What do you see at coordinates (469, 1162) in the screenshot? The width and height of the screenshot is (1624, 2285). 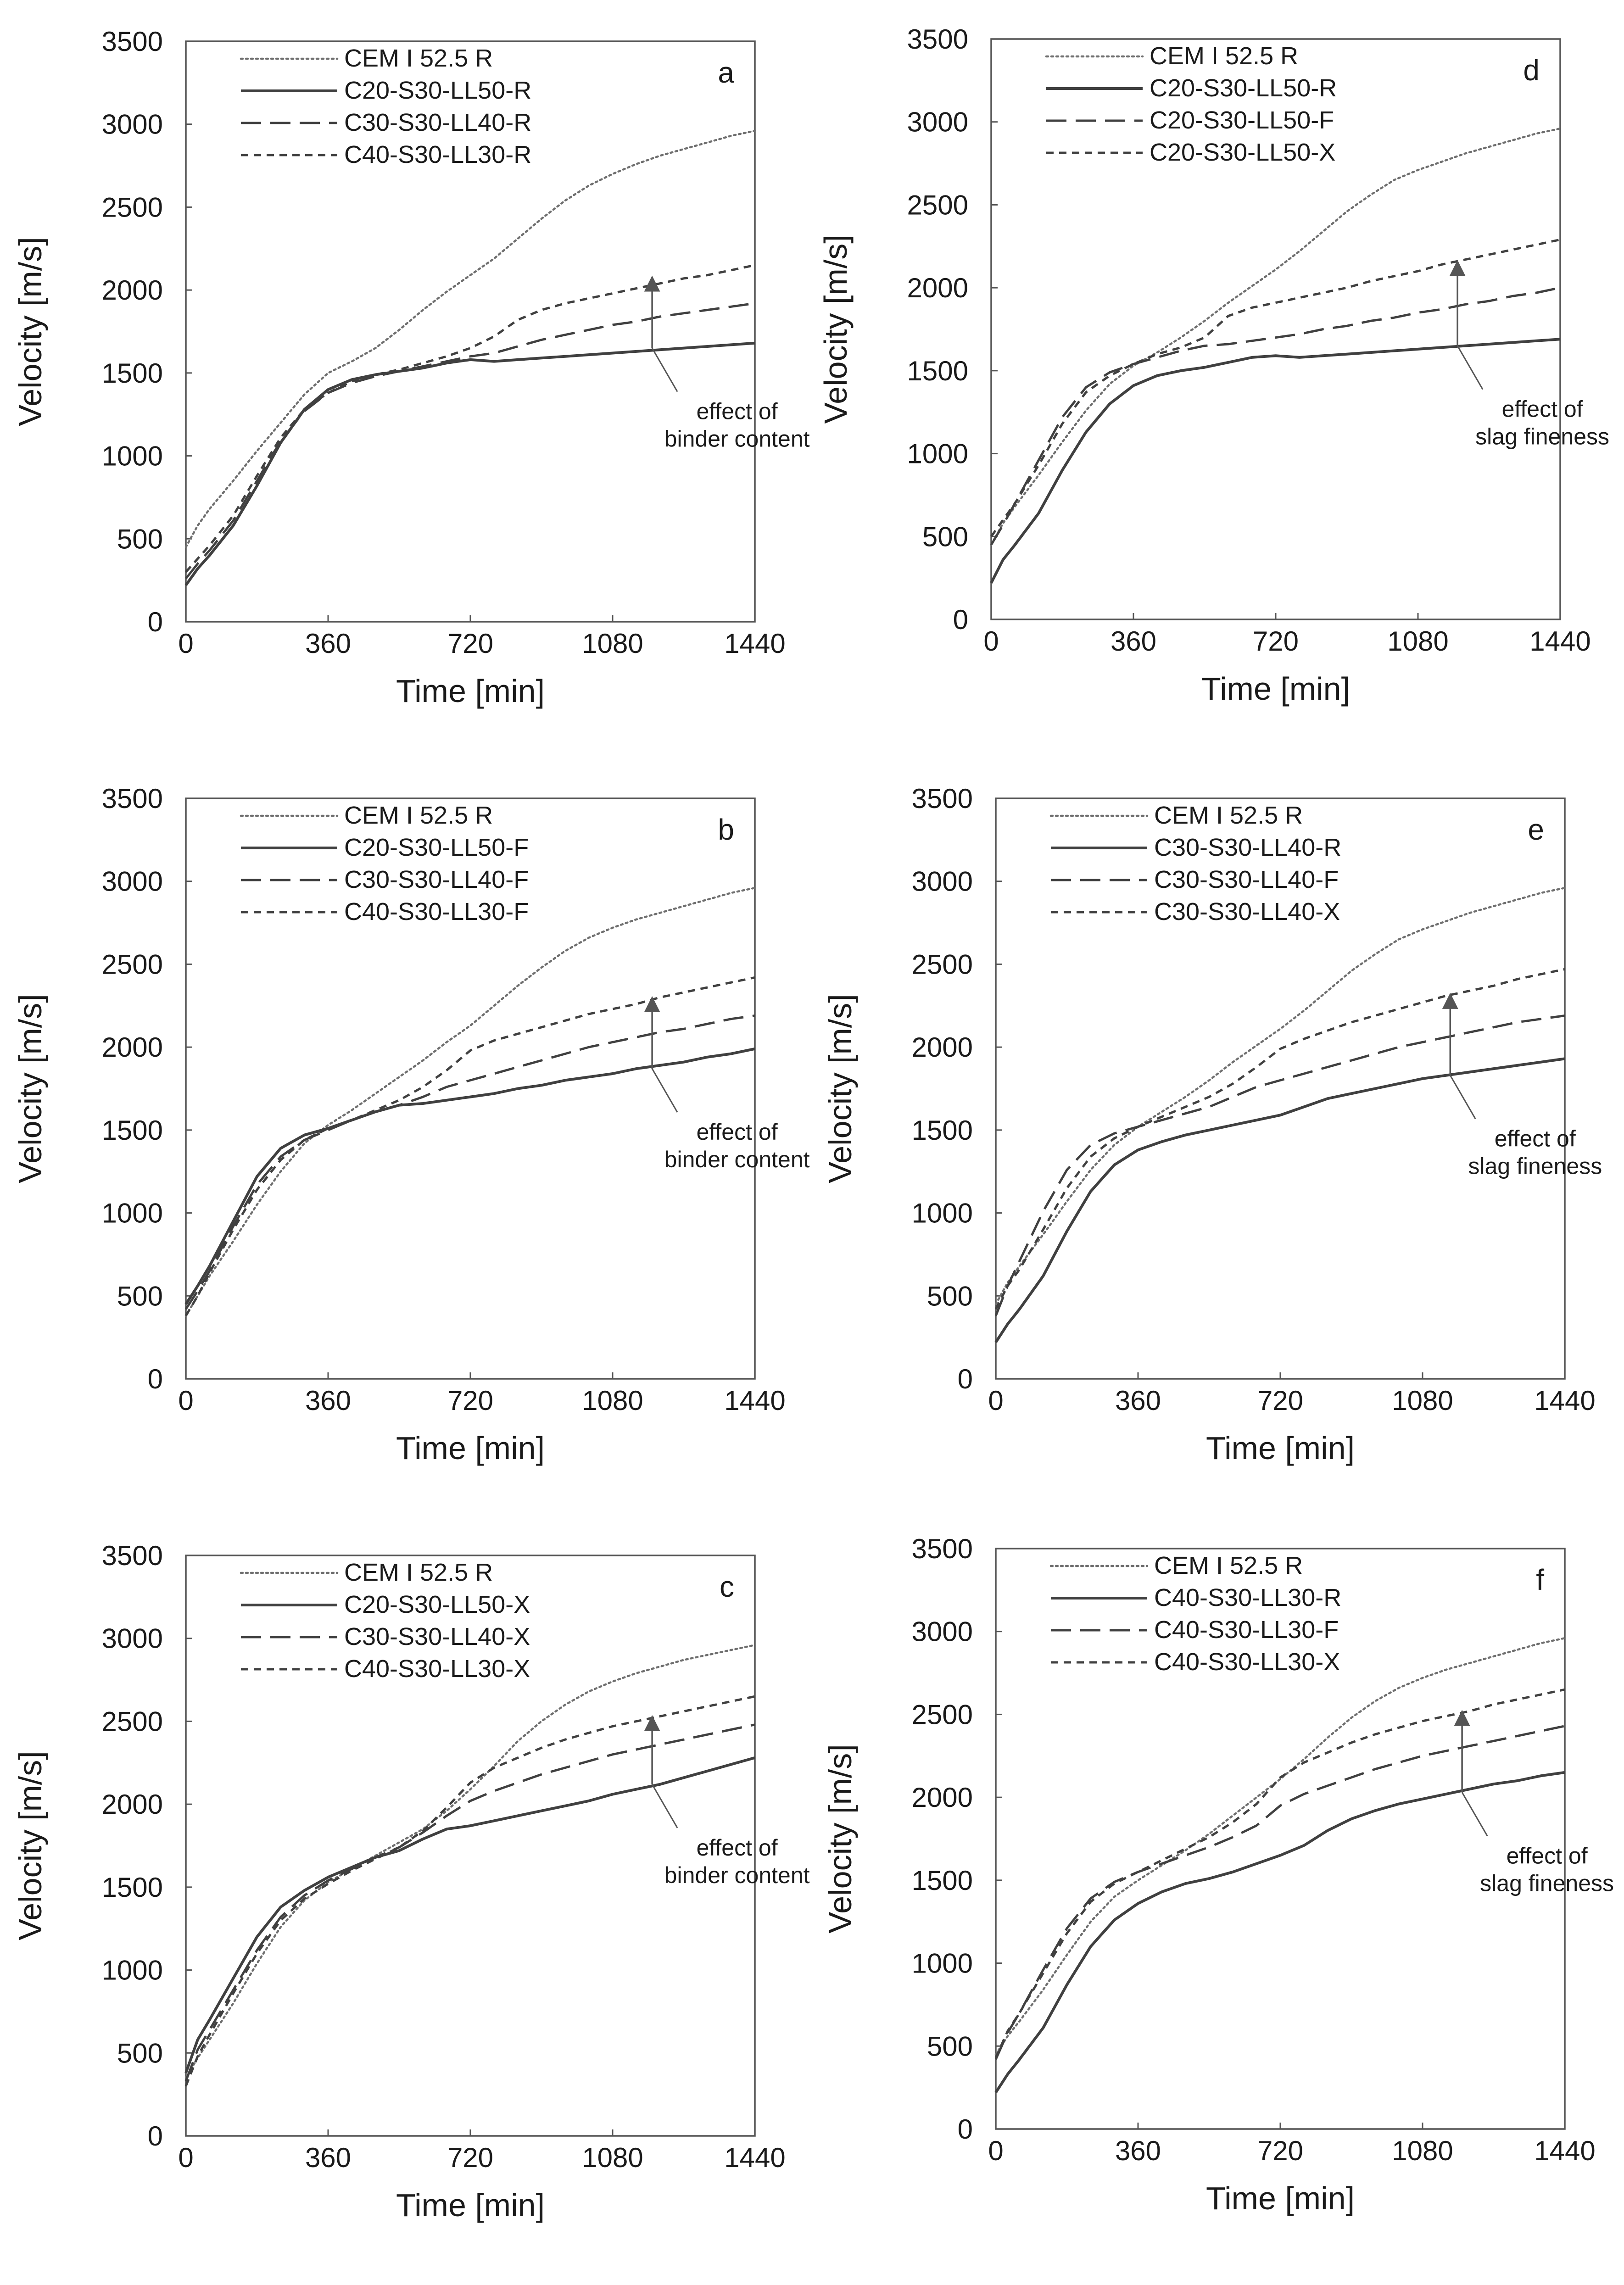 I see `series-line-c30-s30-ll40-f` at bounding box center [469, 1162].